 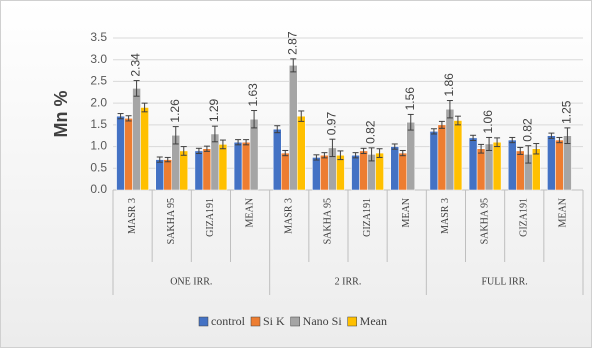 I want to click on legend-label: control, so click(x=228, y=321).